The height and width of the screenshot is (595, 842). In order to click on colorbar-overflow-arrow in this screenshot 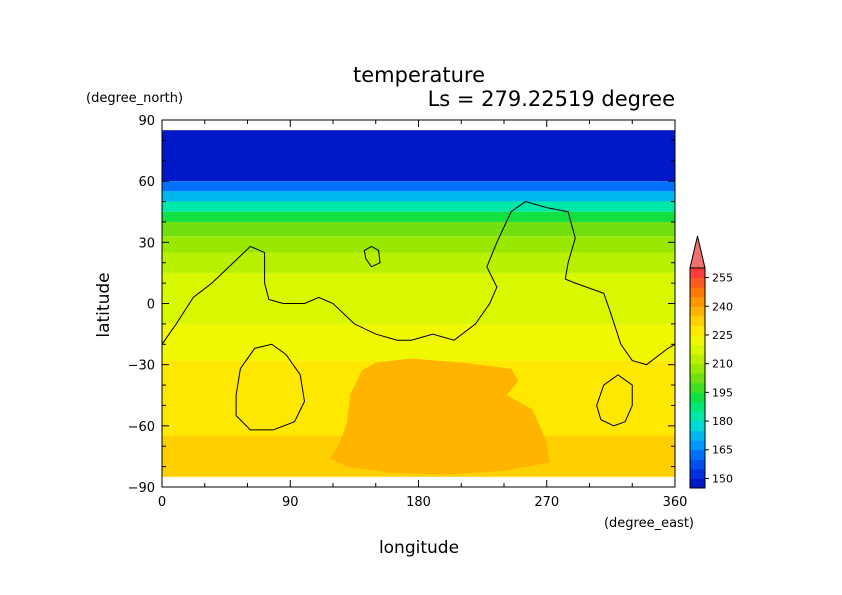, I will do `click(697, 252)`.